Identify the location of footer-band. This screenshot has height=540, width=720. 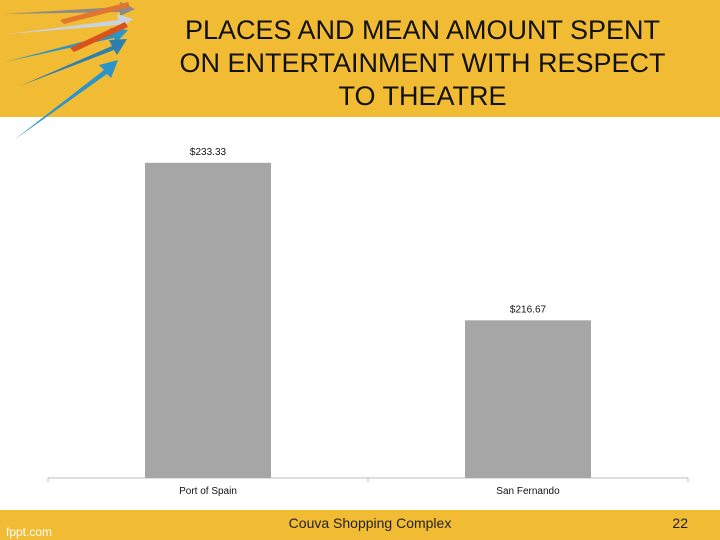
(360, 525).